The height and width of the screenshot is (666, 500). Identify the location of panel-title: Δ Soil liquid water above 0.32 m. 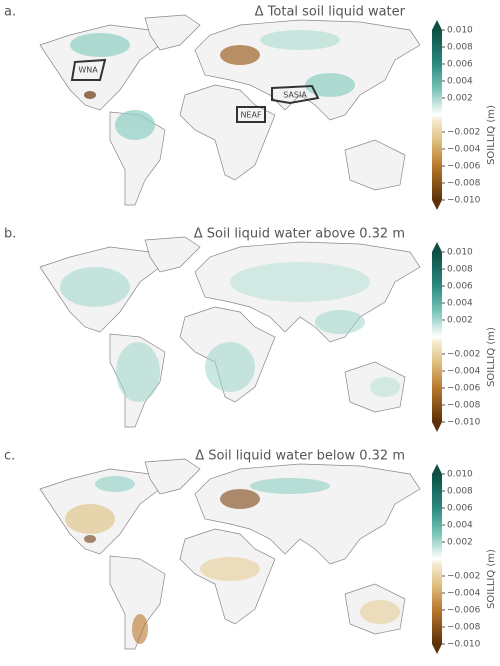
(299, 234).